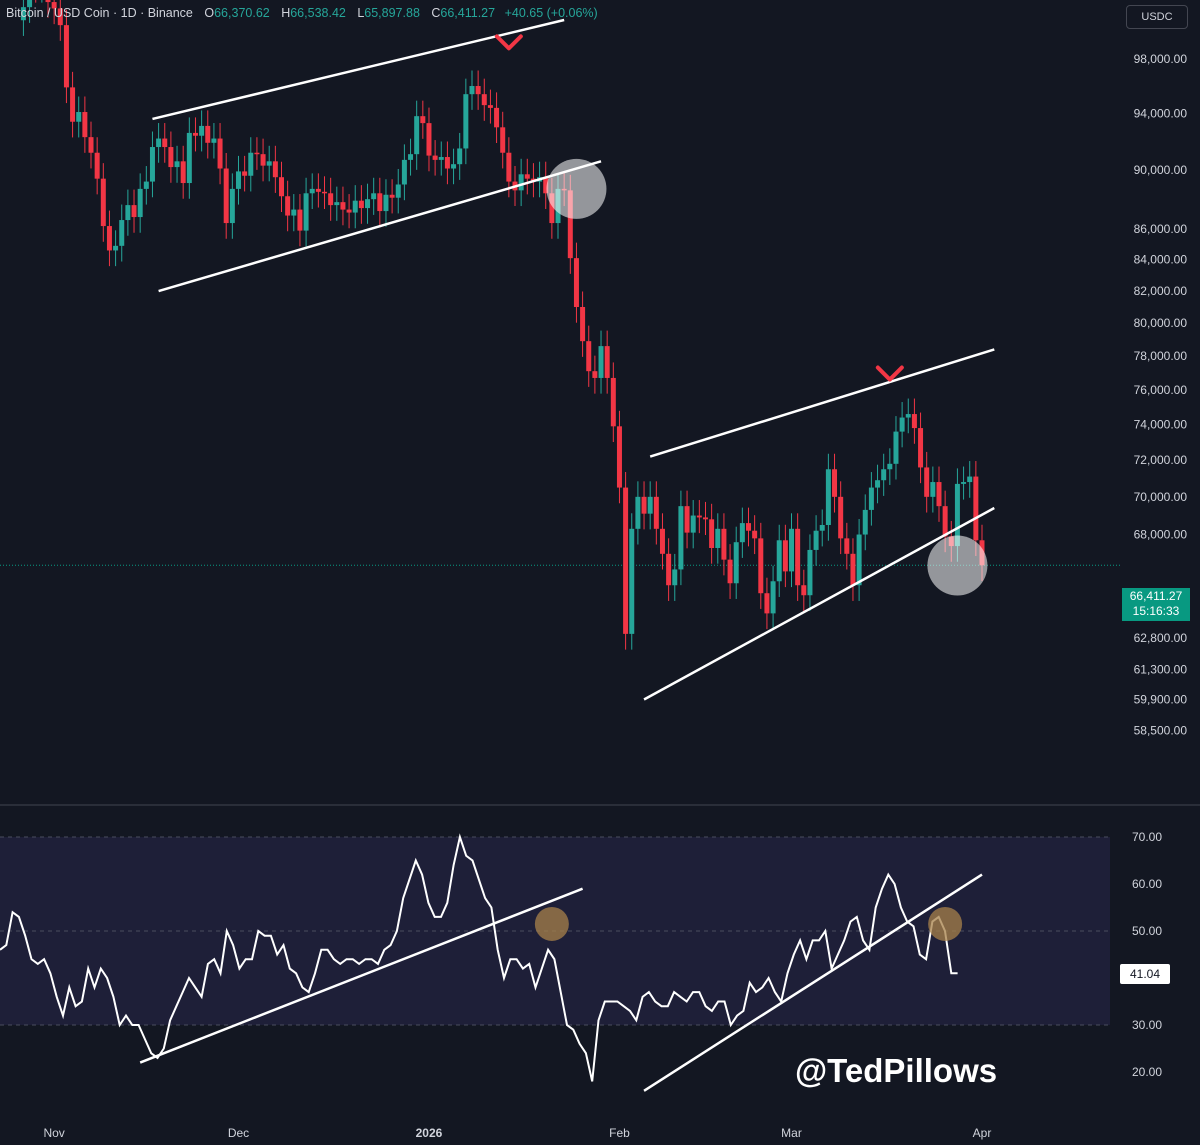 The image size is (1200, 1145). What do you see at coordinates (1161, 170) in the screenshot?
I see `price-tick-label: 90,000.00` at bounding box center [1161, 170].